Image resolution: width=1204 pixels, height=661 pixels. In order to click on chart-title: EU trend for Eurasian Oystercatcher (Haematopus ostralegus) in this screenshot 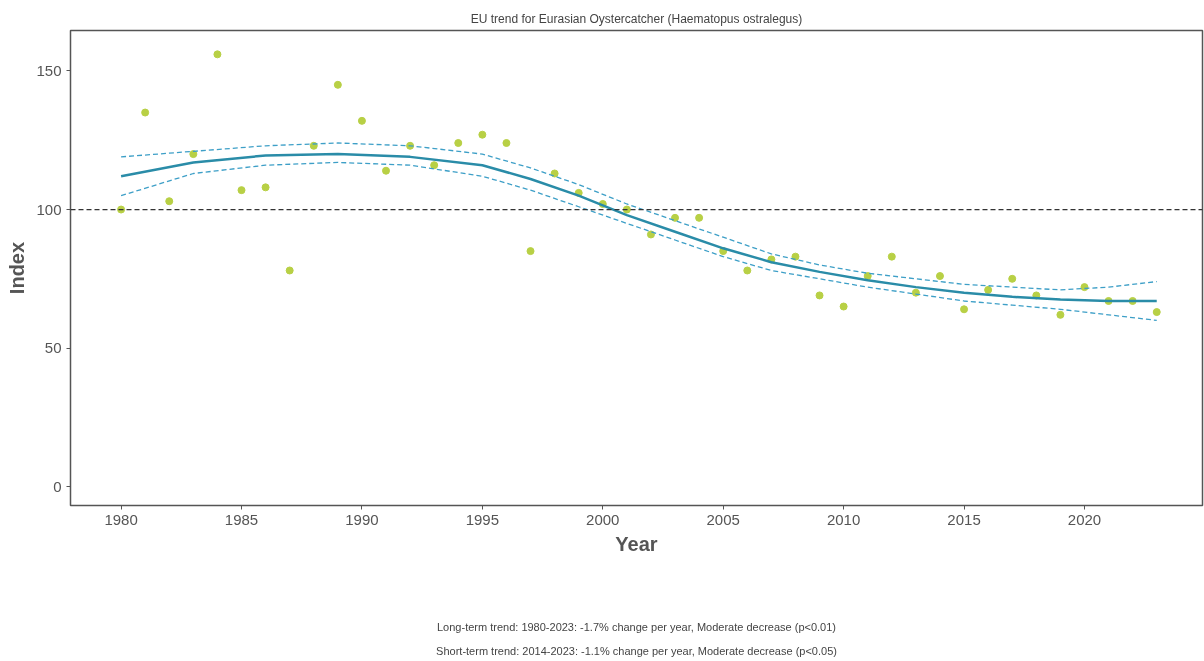, I will do `click(636, 18)`.